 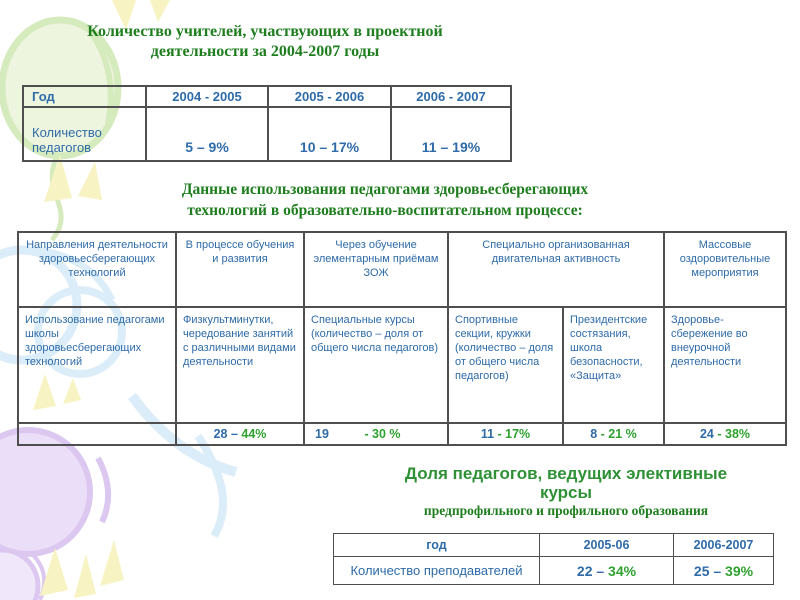 I want to click on value-percent: 44%, so click(x=254, y=434).